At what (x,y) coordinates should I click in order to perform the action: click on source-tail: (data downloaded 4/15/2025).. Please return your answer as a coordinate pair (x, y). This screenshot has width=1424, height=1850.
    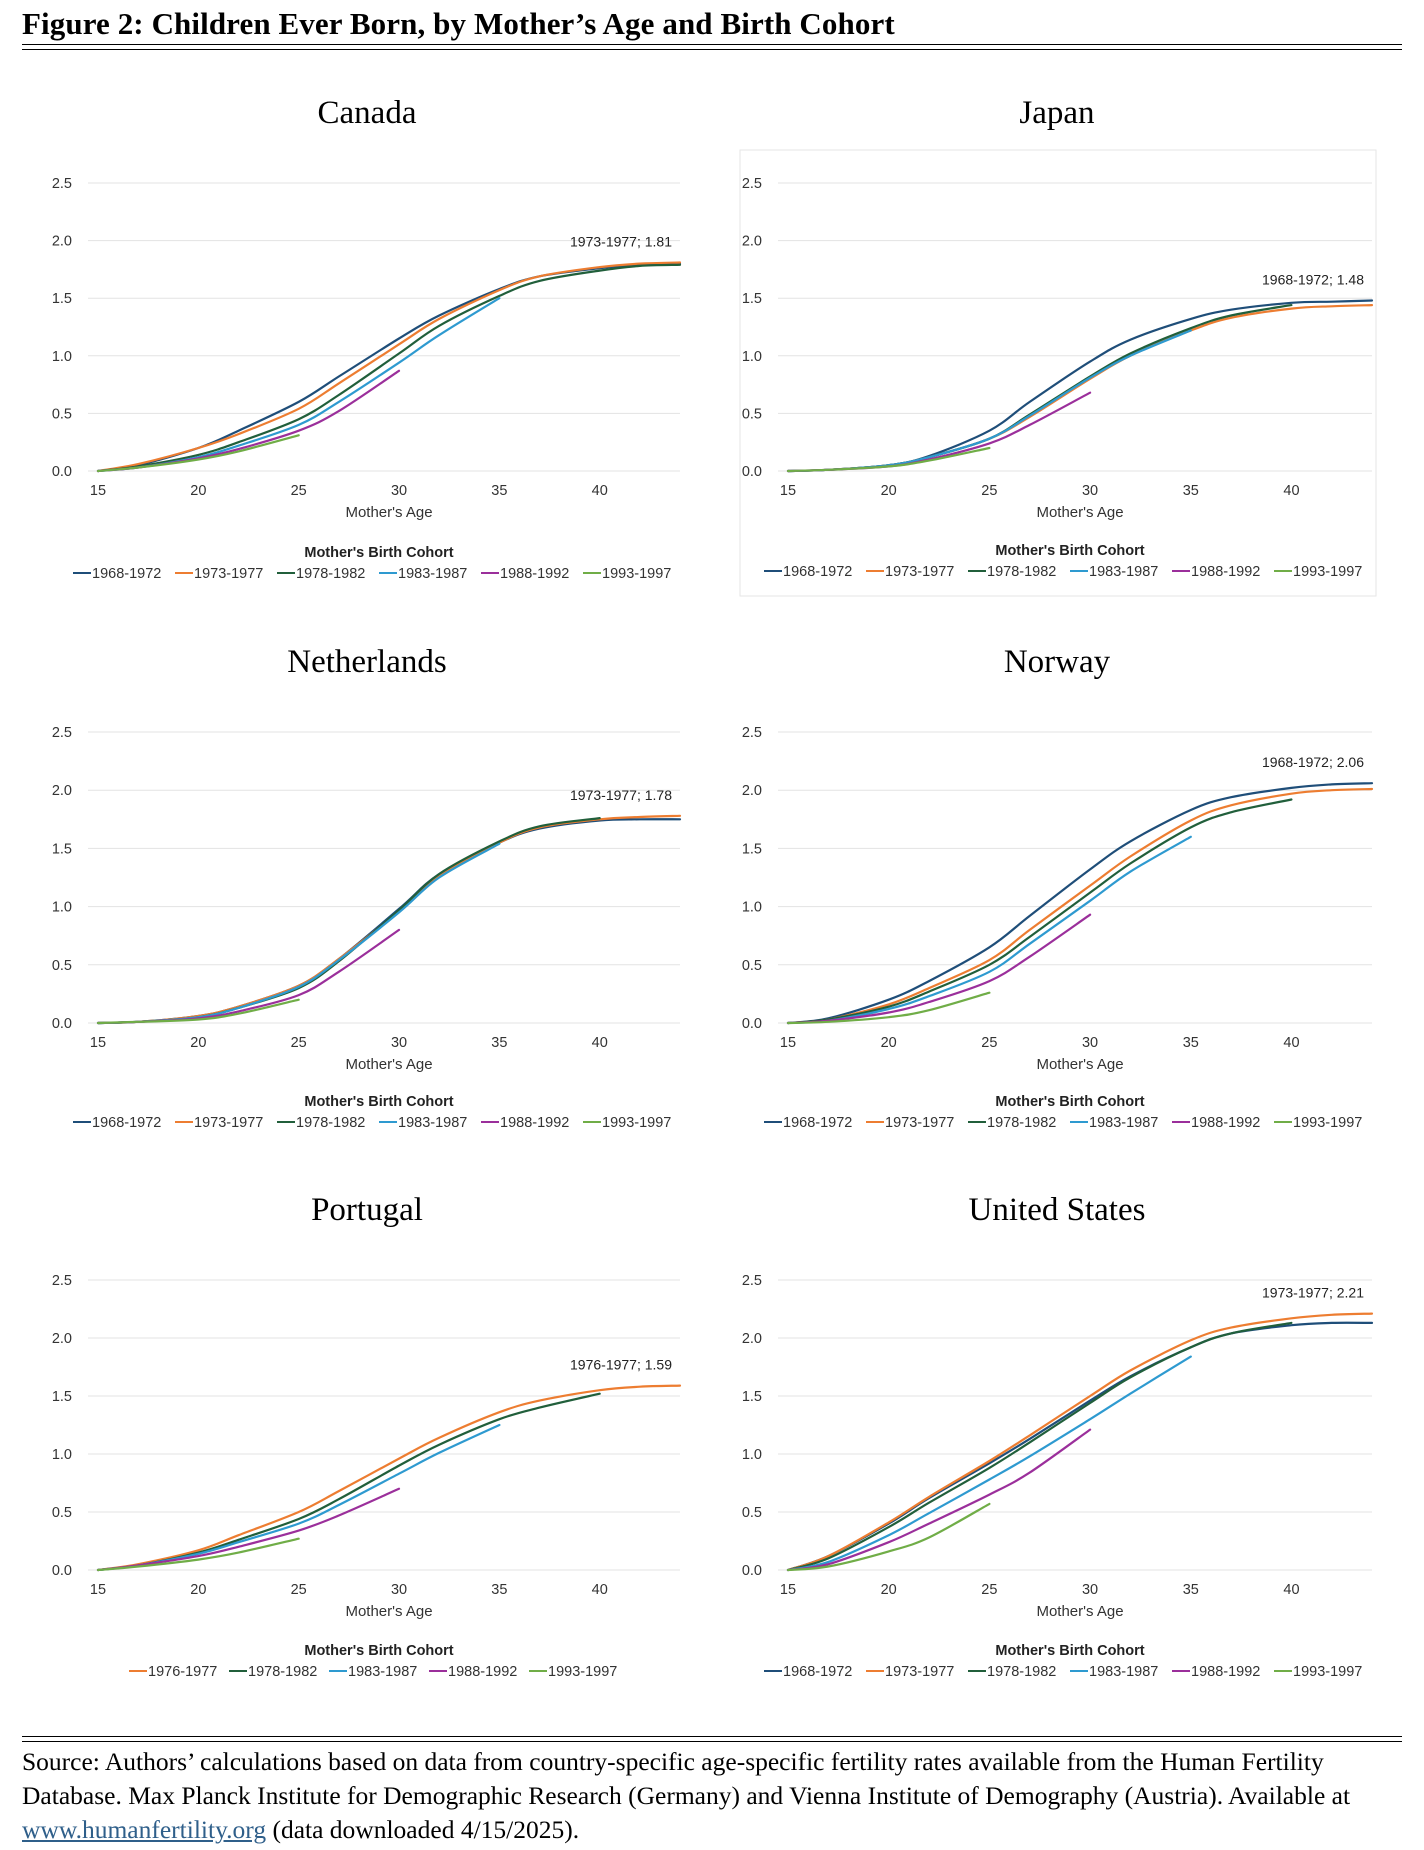
    Looking at the image, I should click on (426, 1829).